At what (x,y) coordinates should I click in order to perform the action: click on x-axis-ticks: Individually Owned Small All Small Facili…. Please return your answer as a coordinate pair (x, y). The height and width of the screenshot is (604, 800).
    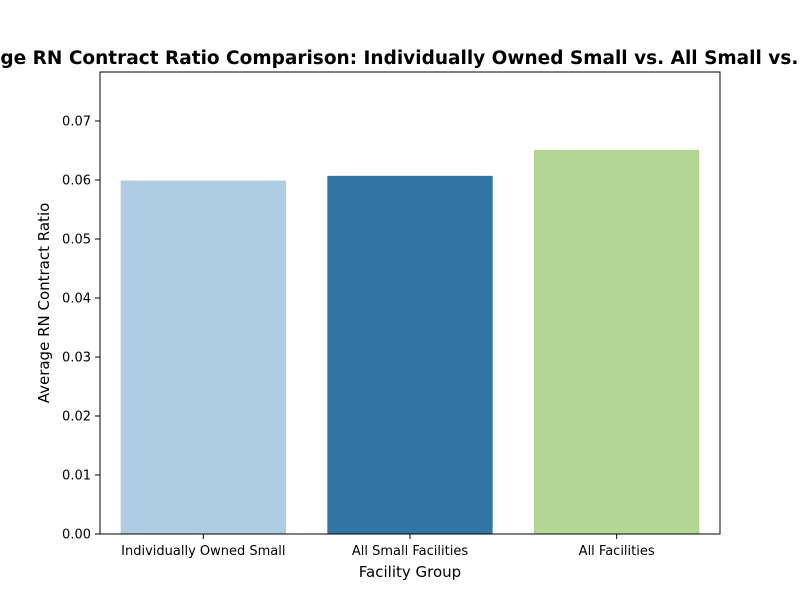
    Looking at the image, I should click on (388, 546).